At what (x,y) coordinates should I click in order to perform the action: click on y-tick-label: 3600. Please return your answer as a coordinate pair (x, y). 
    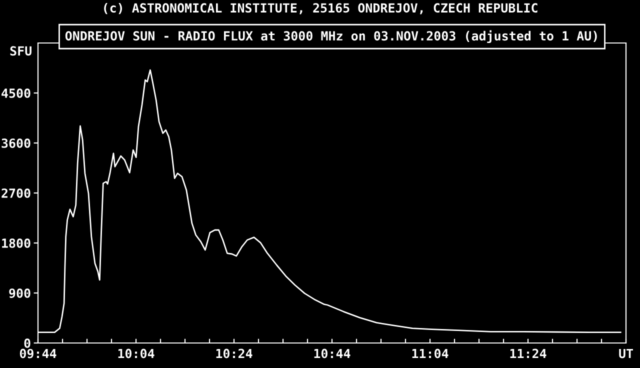
    Looking at the image, I should click on (16, 143).